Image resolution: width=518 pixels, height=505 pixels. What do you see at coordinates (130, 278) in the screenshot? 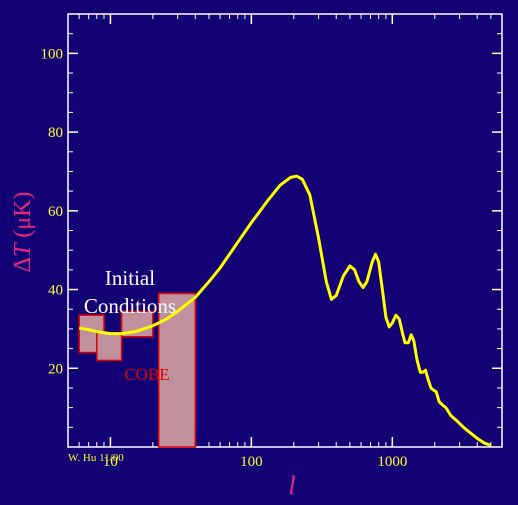
I see `annotation-initial-line1: Initial` at bounding box center [130, 278].